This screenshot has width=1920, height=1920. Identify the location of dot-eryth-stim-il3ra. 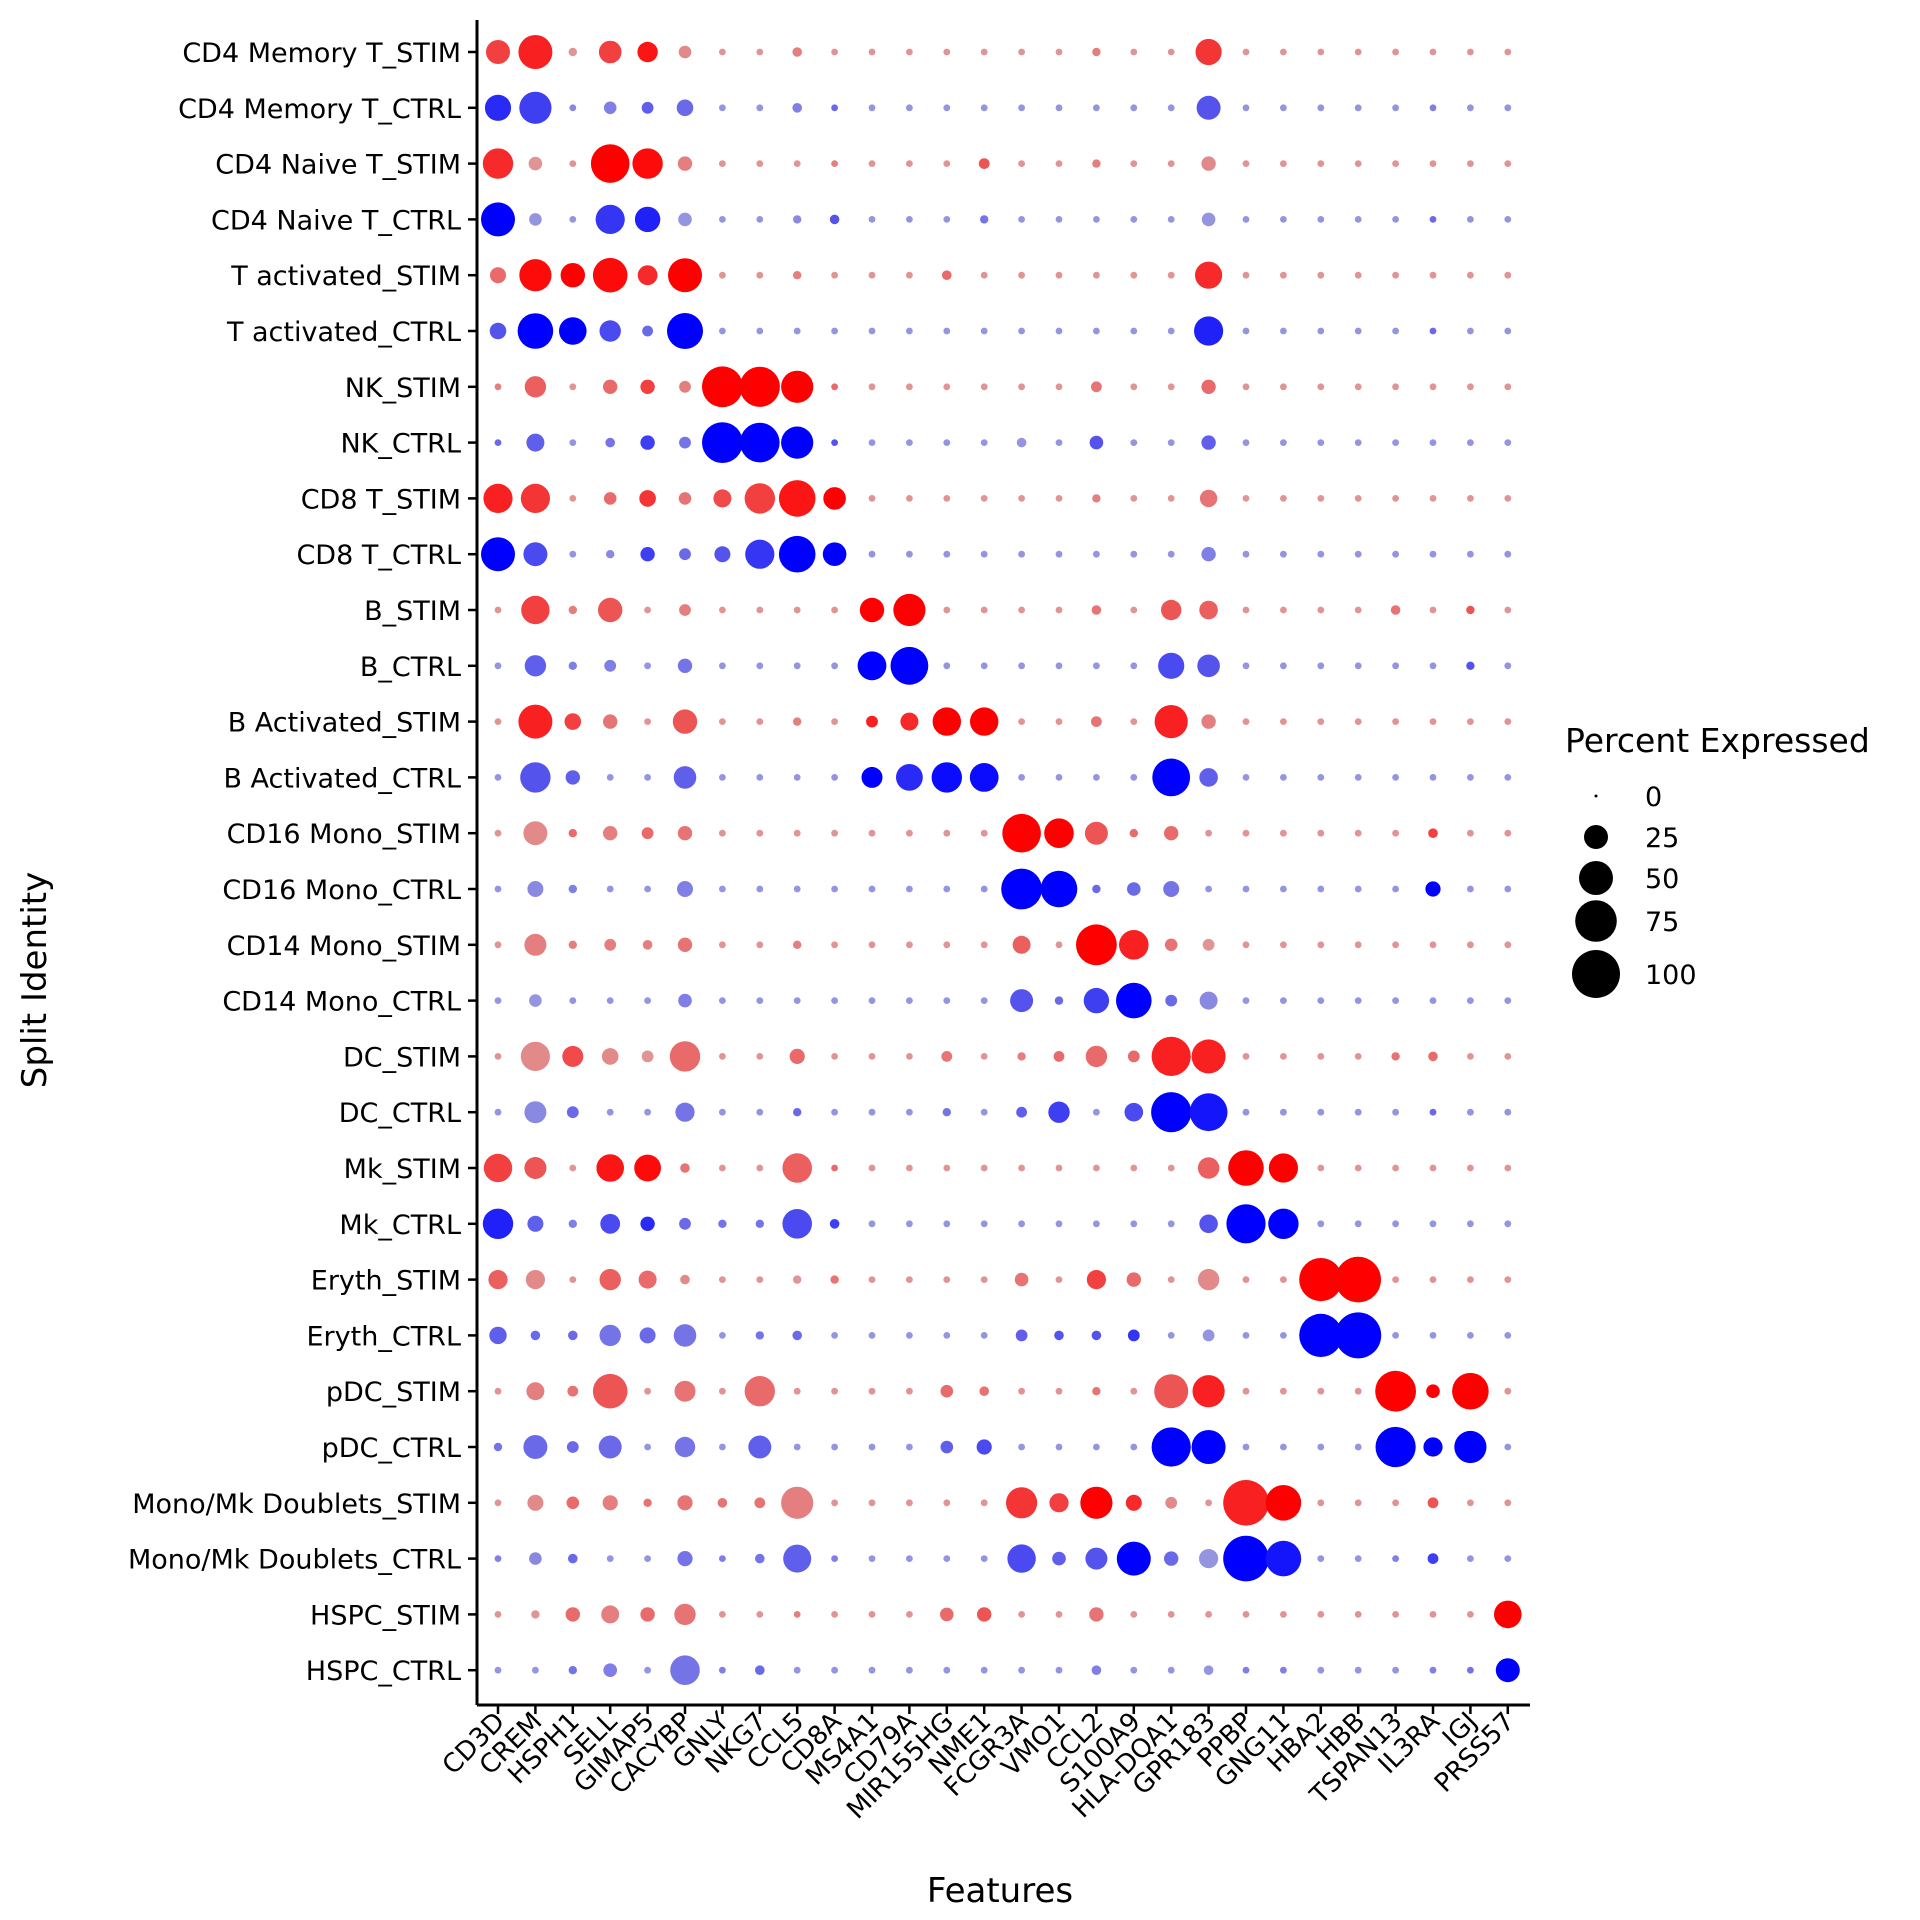
(1433, 1279).